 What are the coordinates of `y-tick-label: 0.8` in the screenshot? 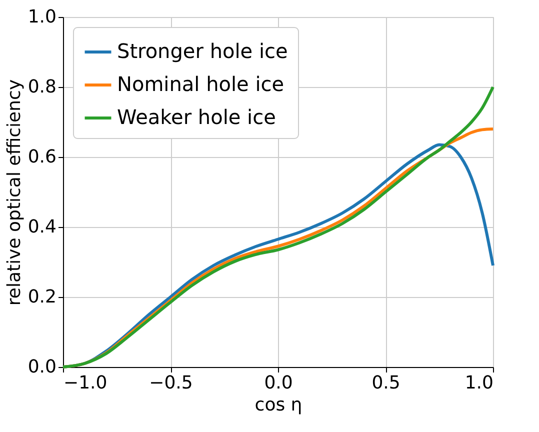 It's located at (42, 87).